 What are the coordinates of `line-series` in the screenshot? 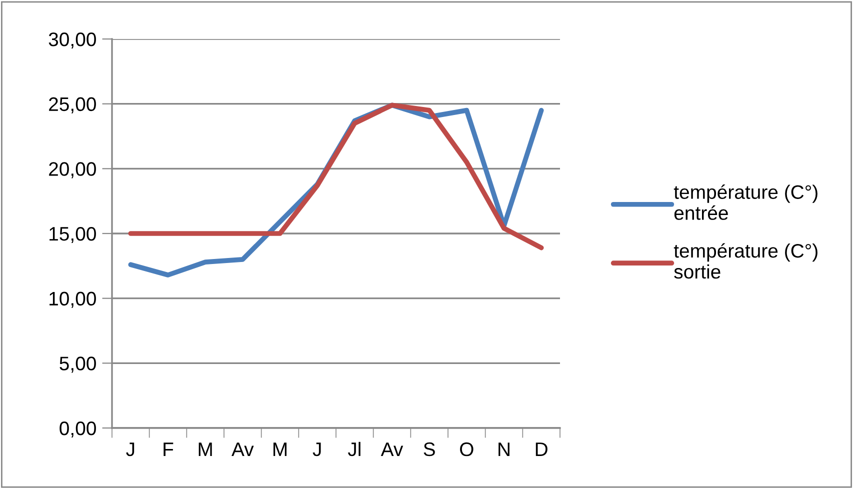 It's located at (336, 176).